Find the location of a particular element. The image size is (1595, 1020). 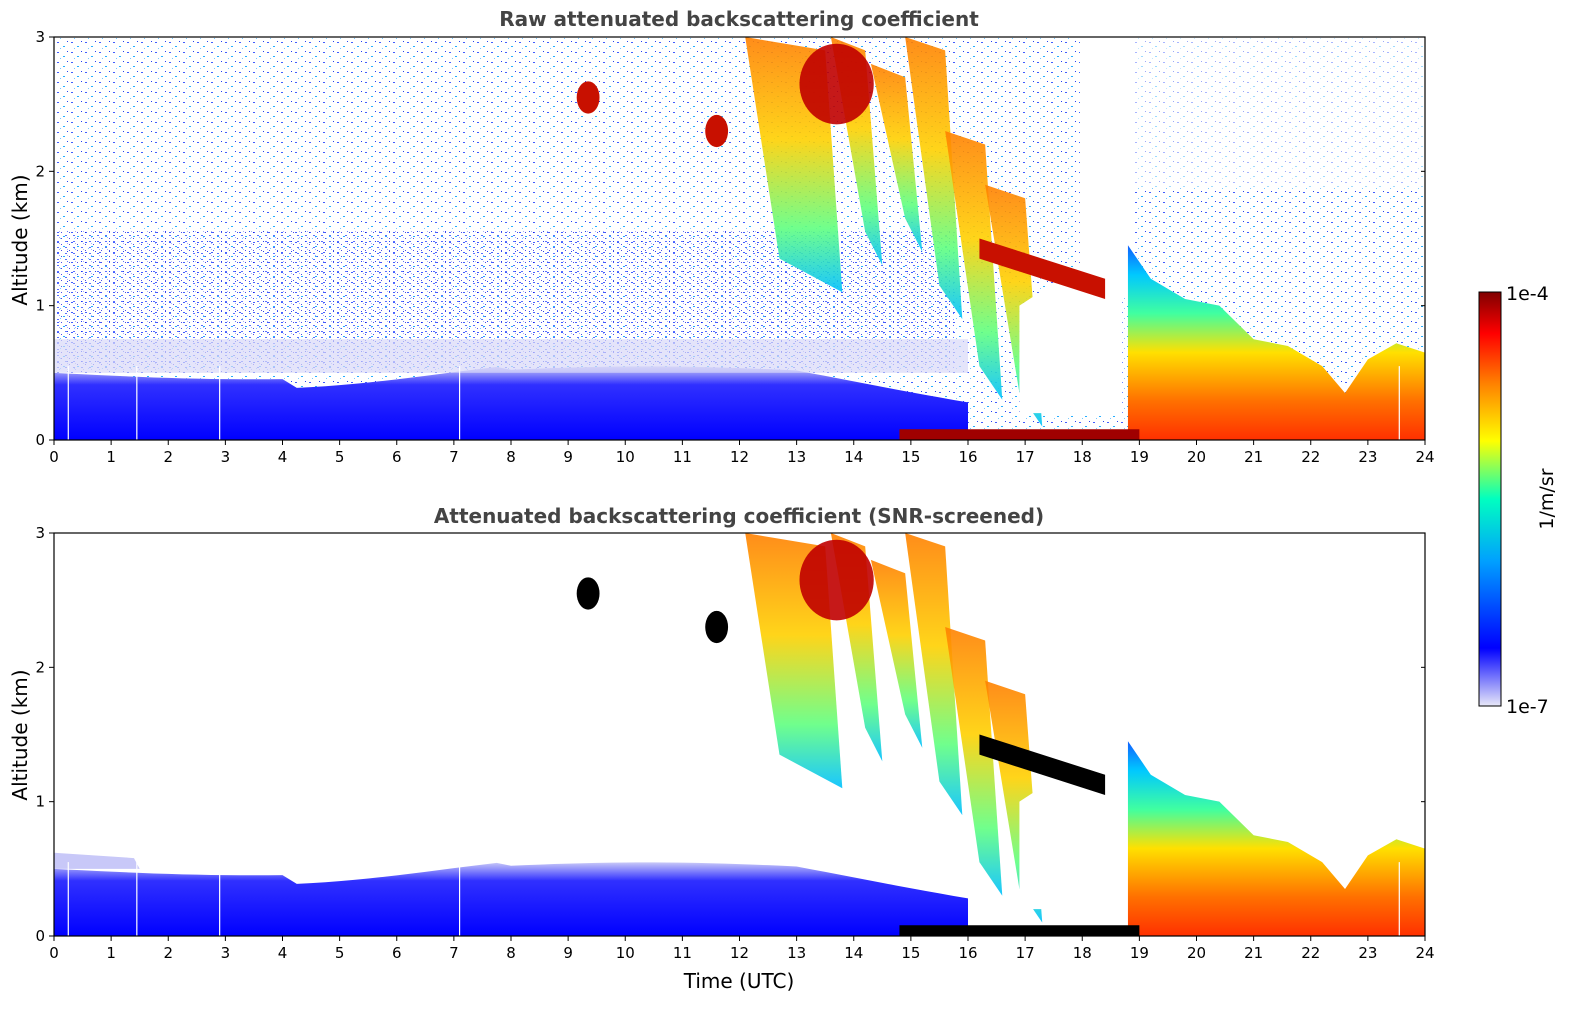

screened-cloud-13.7h is located at coordinates (836, 580).